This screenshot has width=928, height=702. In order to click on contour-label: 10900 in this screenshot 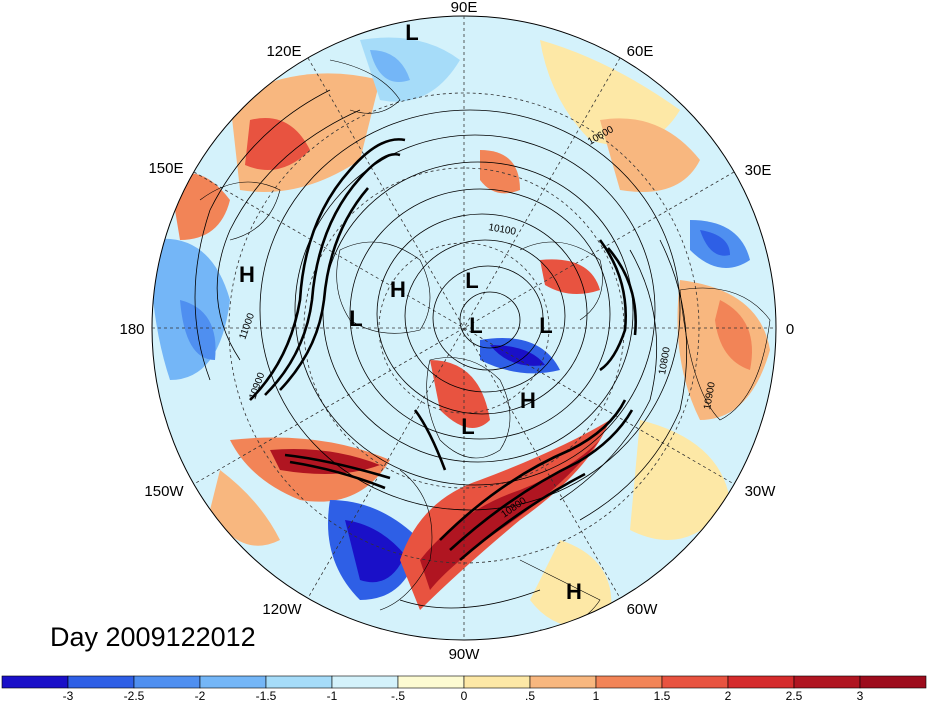, I will do `click(710, 396)`.